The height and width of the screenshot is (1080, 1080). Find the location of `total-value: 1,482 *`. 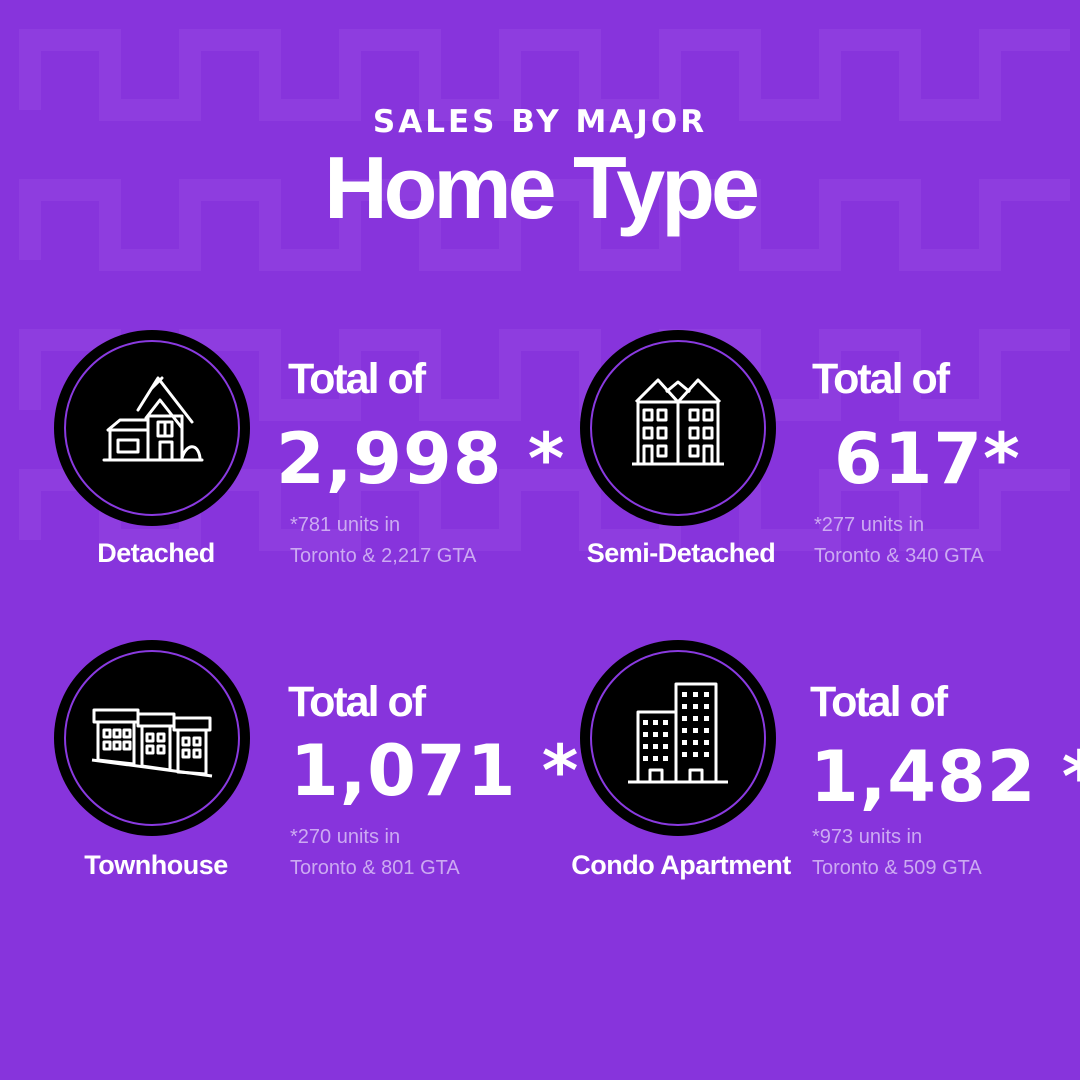

total-value: 1,482 * is located at coordinates (945, 777).